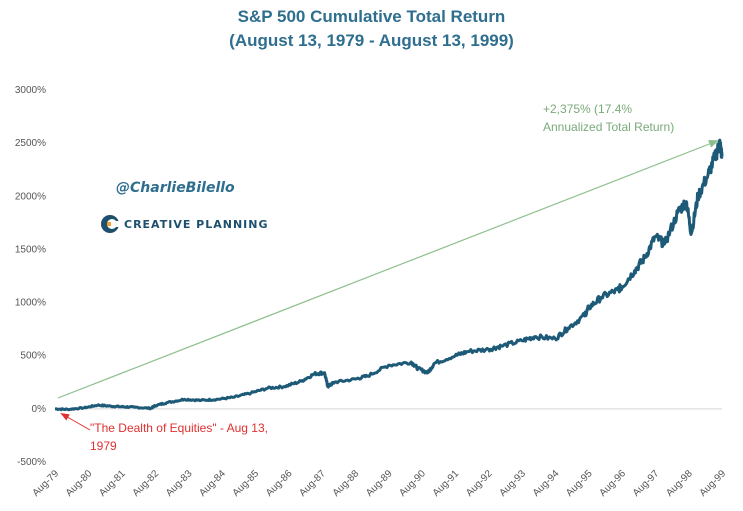  What do you see at coordinates (512, 483) in the screenshot?
I see `x-tick-label: Aug-93` at bounding box center [512, 483].